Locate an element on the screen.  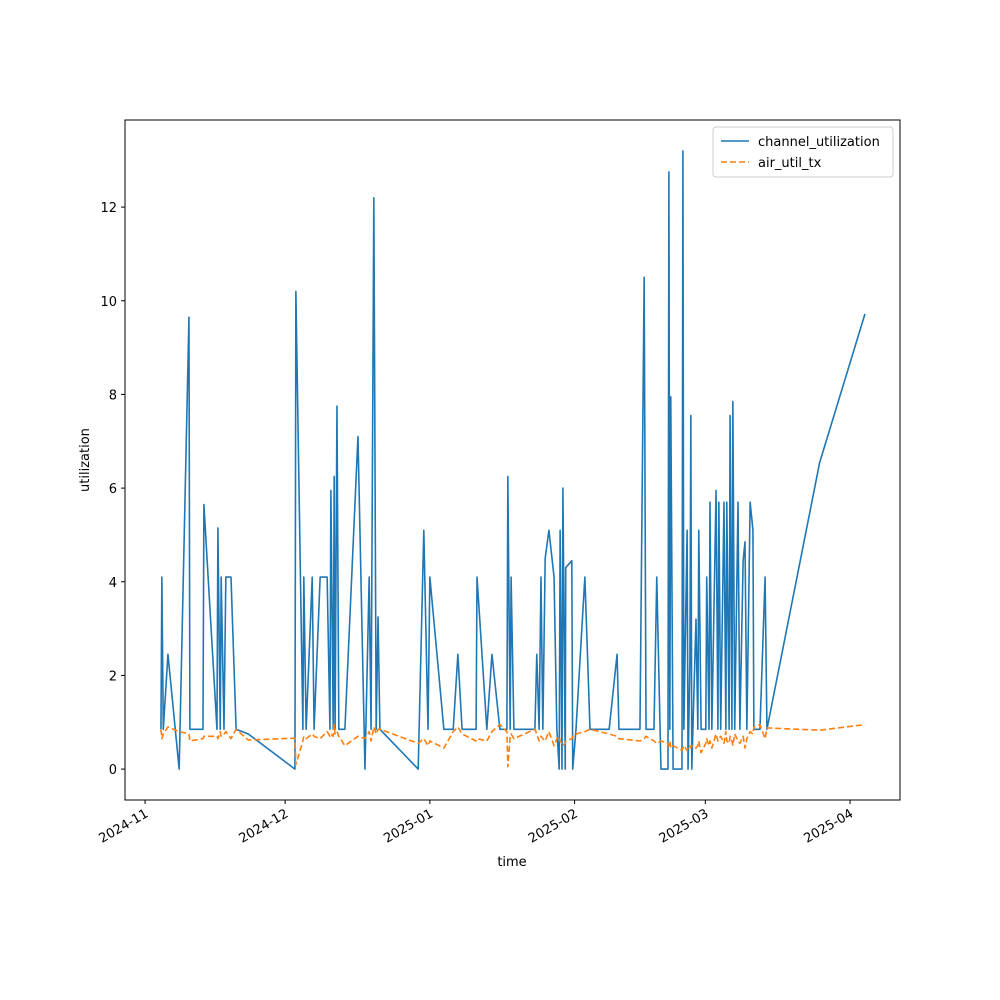
x-tick-label: 2025-02 is located at coordinates (553, 826).